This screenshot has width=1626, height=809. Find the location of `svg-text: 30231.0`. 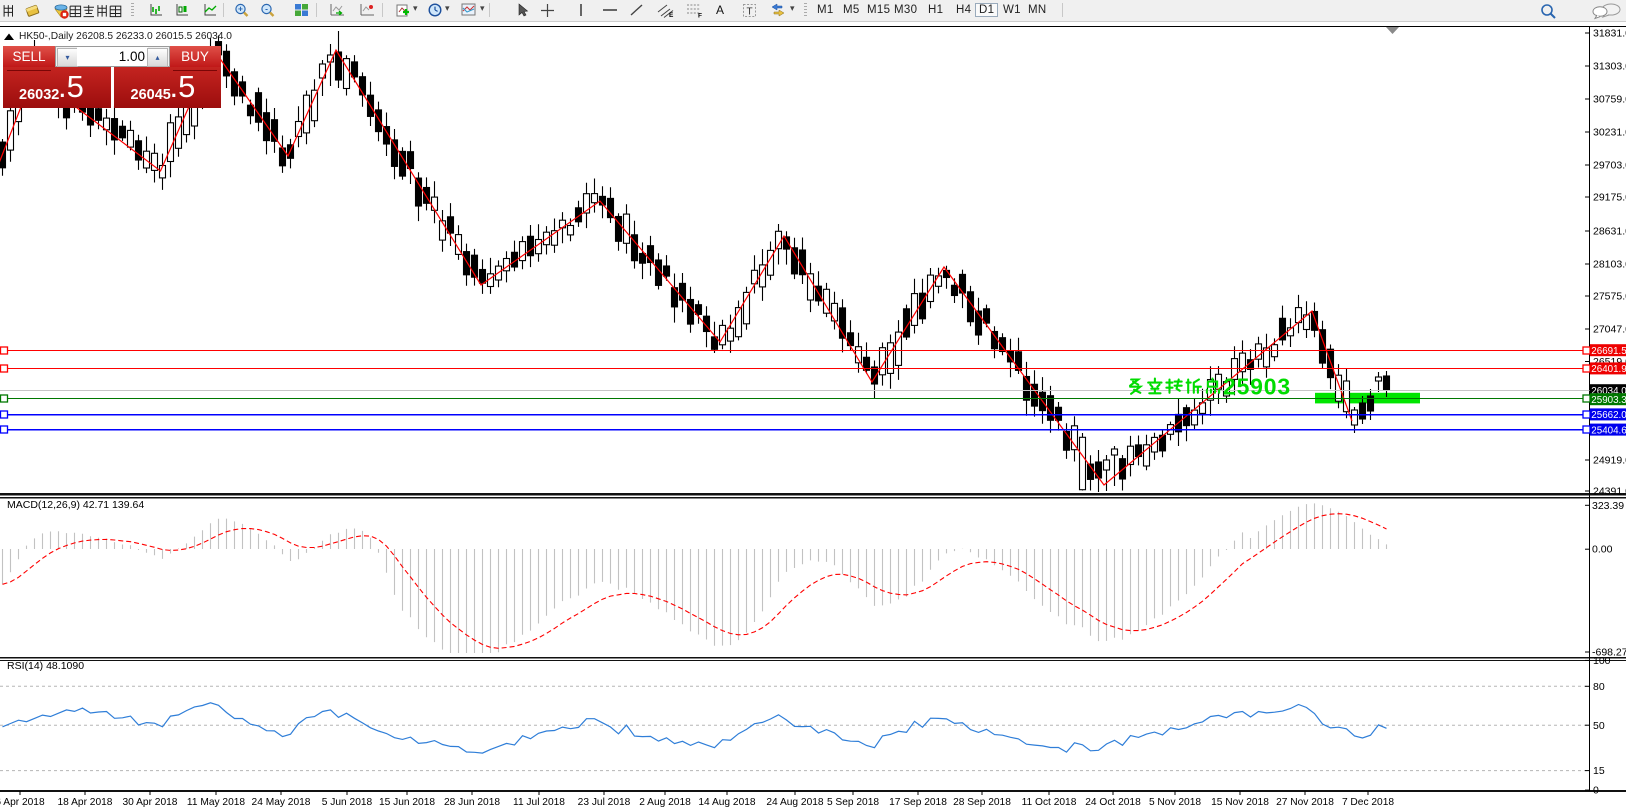

svg-text: 30231.0 is located at coordinates (1609, 133).